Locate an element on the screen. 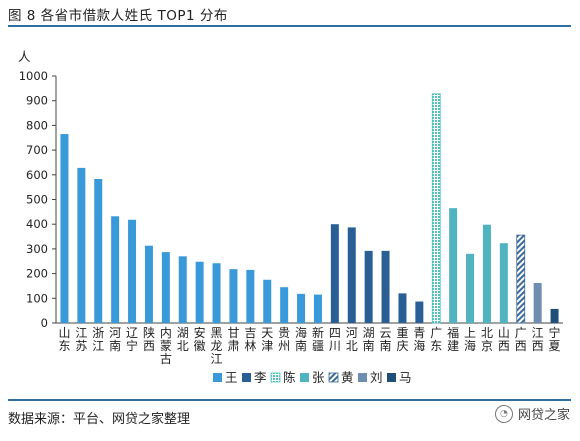 Image resolution: width=580 pixels, height=441 pixels. legend-swatch-李 is located at coordinates (246, 377).